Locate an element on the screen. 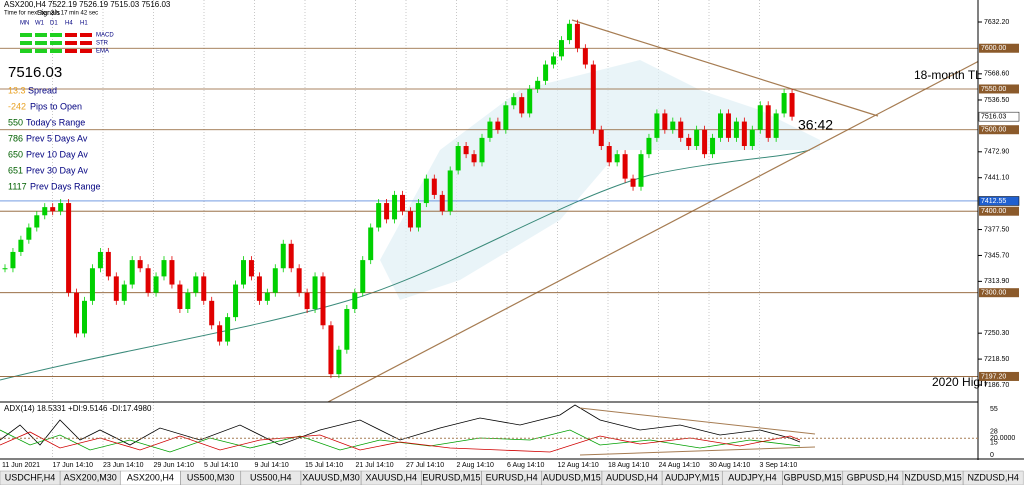  y-tick-label: 15 is located at coordinates (994, 442).